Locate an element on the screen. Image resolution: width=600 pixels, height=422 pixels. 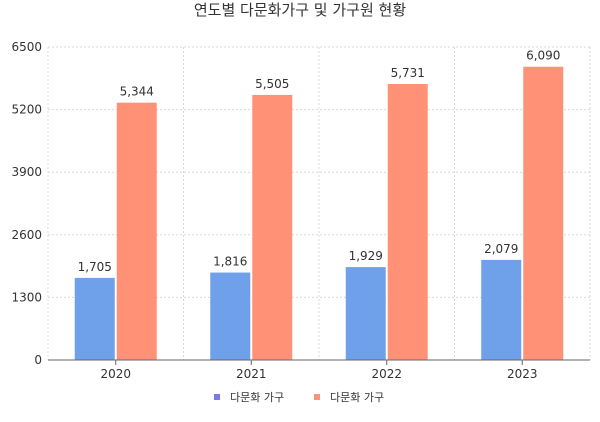
data-label: 5,731 is located at coordinates (408, 73).